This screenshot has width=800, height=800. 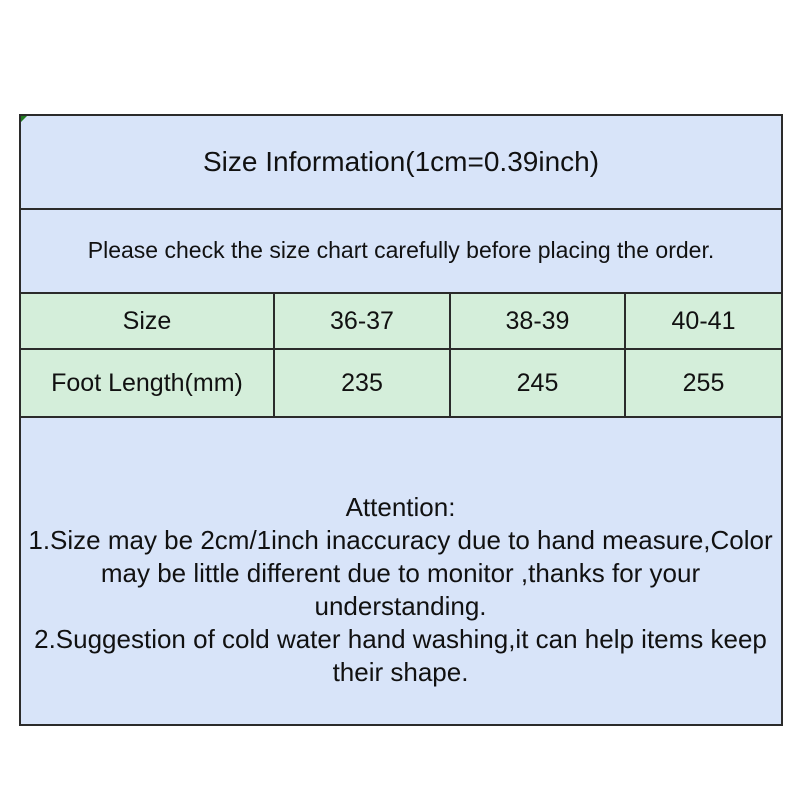 What do you see at coordinates (147, 321) in the screenshot?
I see `size-row-label: Size` at bounding box center [147, 321].